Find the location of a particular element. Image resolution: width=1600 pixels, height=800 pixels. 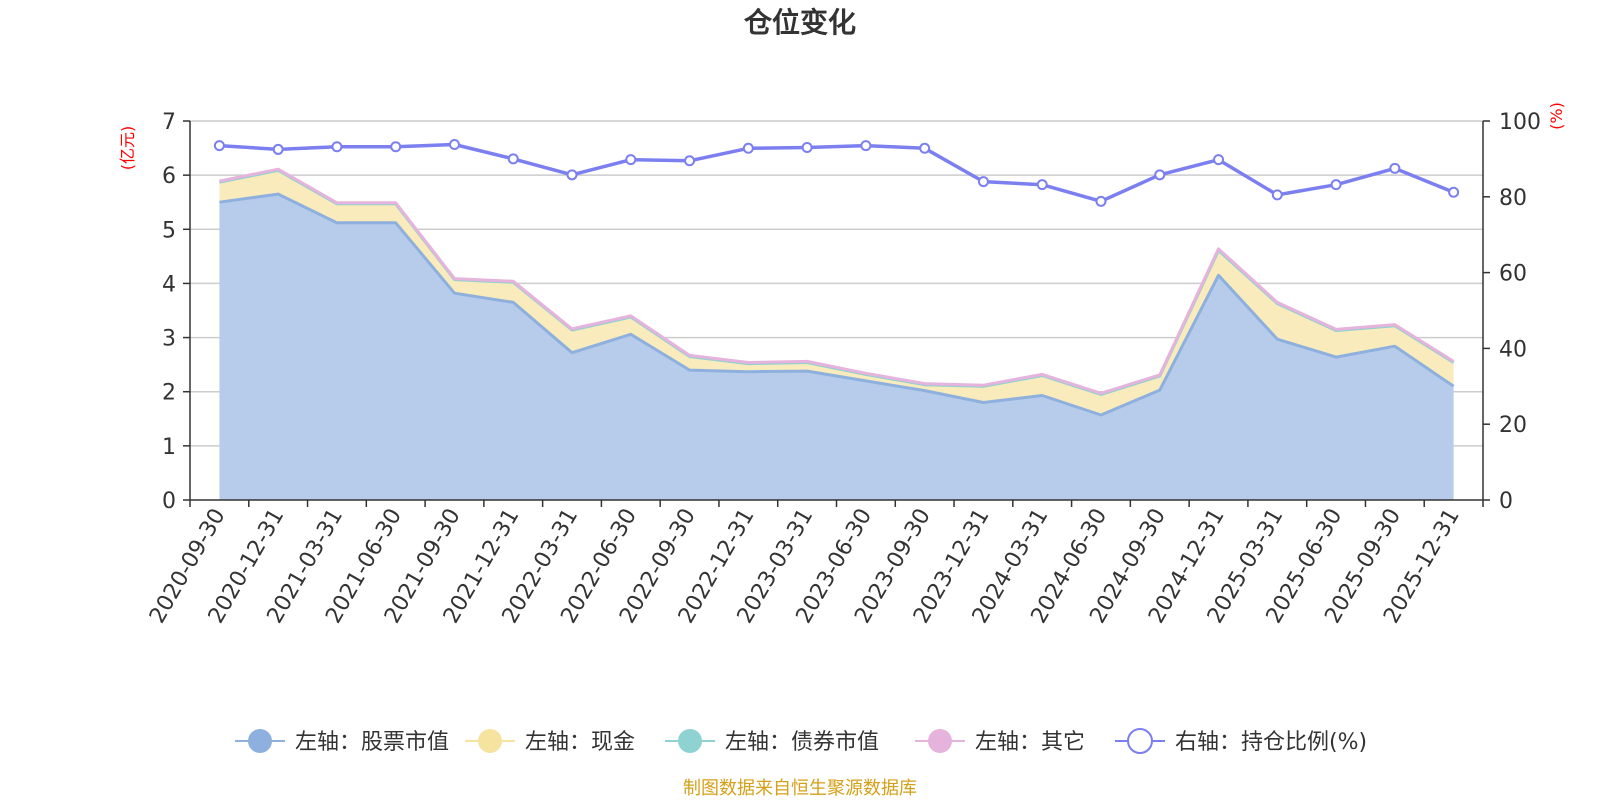

left-axis-unit: (亿元) is located at coordinates (127, 148).